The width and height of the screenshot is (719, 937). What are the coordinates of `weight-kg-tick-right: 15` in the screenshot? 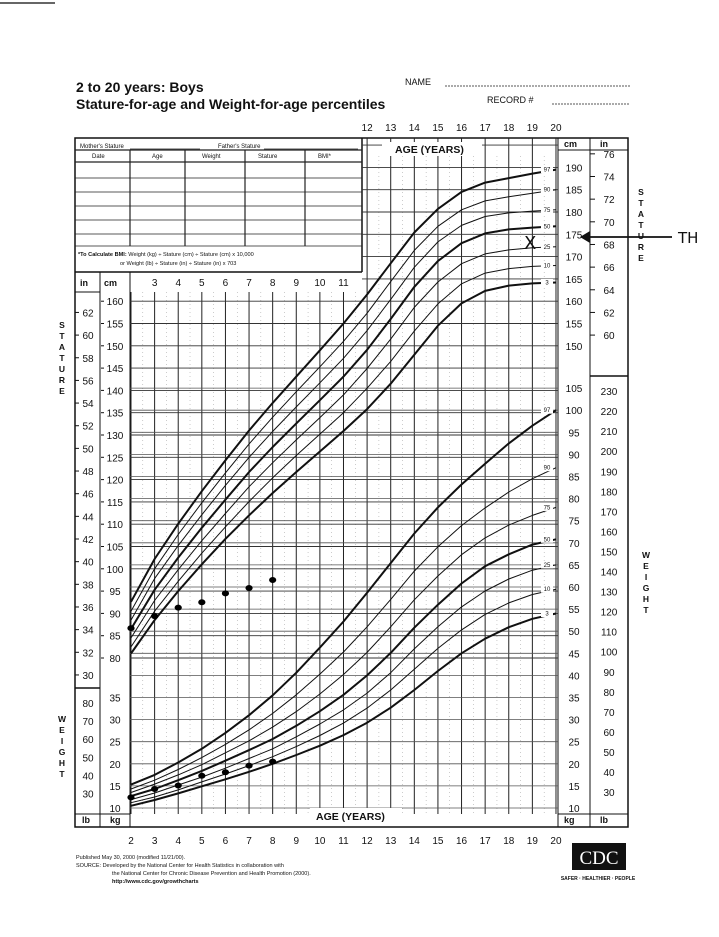 It's located at (574, 787).